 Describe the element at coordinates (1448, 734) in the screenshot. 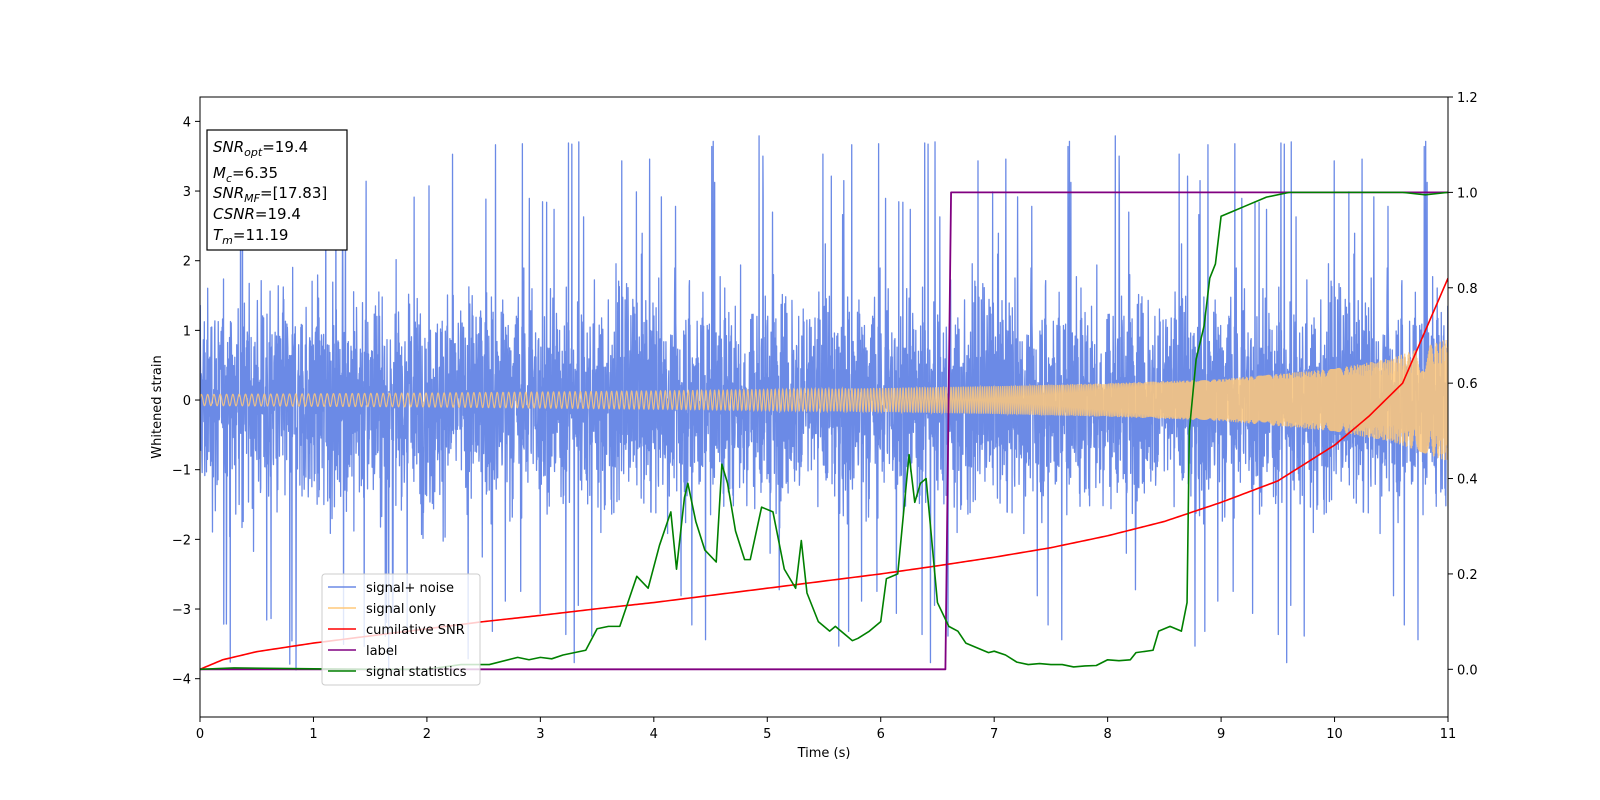

I see `x-tick-label: 11` at that location.